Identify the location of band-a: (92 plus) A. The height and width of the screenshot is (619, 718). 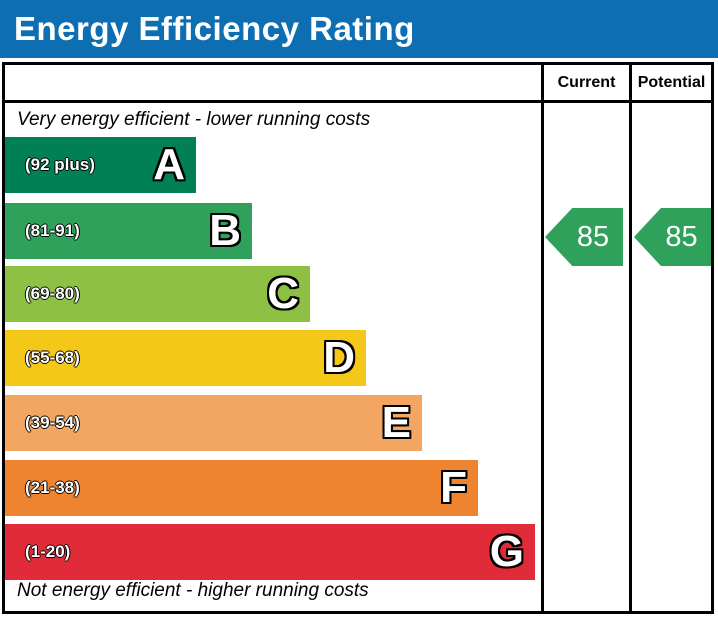
(100, 165).